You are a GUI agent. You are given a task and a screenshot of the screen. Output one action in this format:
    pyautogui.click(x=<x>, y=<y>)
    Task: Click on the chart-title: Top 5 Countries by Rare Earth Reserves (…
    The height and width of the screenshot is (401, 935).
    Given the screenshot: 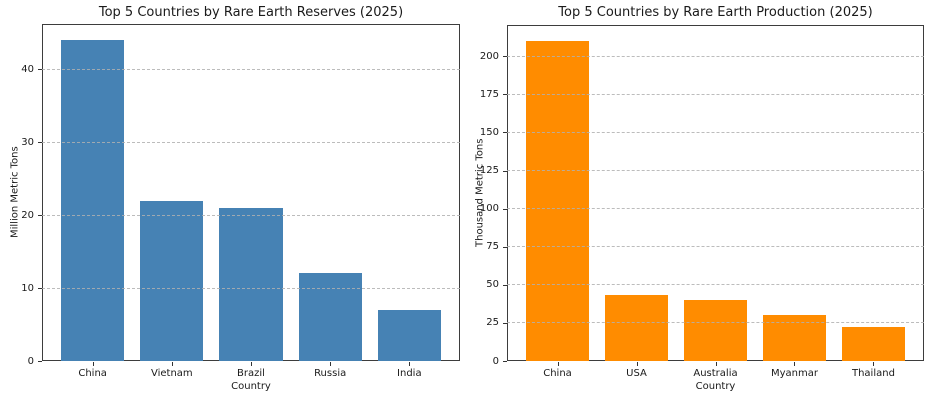 What is the action you would take?
    pyautogui.click(x=251, y=12)
    